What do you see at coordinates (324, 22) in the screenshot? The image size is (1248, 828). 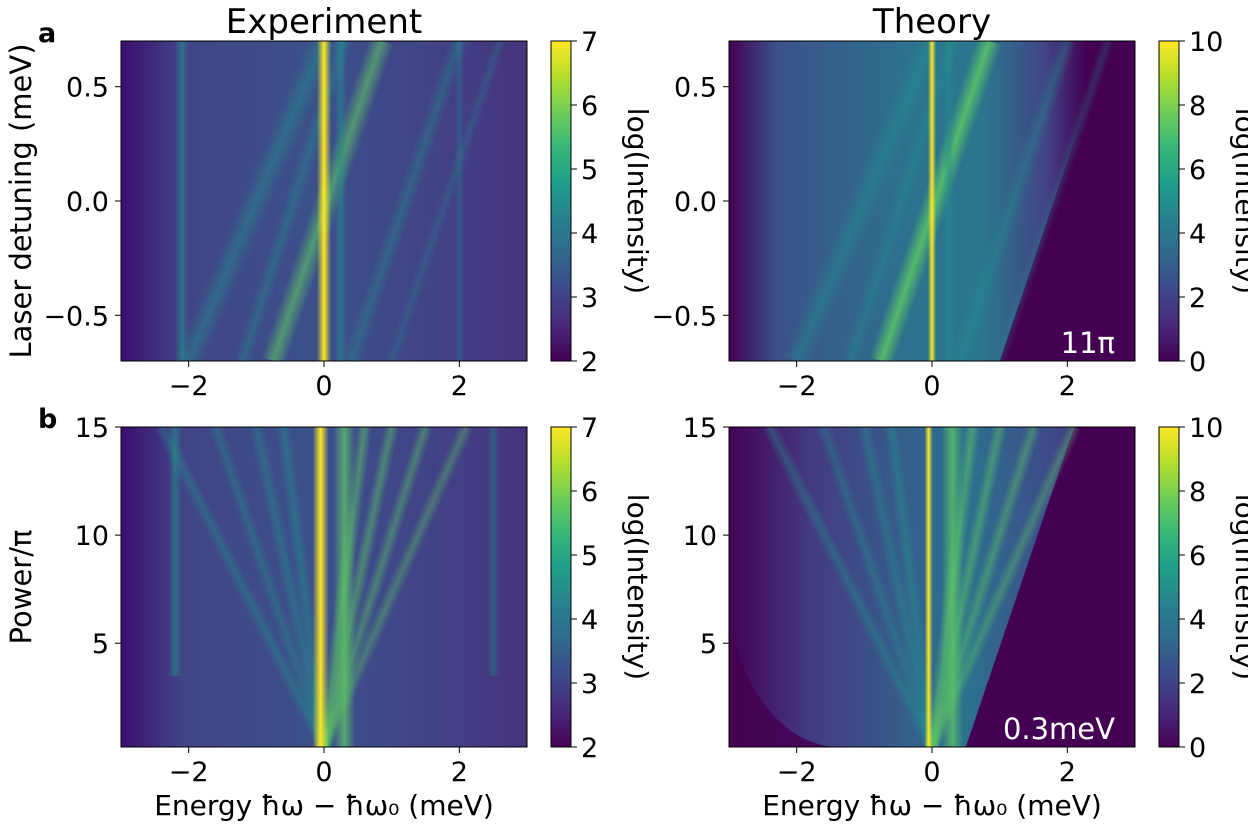 I see `chart-title: Experiment` at bounding box center [324, 22].